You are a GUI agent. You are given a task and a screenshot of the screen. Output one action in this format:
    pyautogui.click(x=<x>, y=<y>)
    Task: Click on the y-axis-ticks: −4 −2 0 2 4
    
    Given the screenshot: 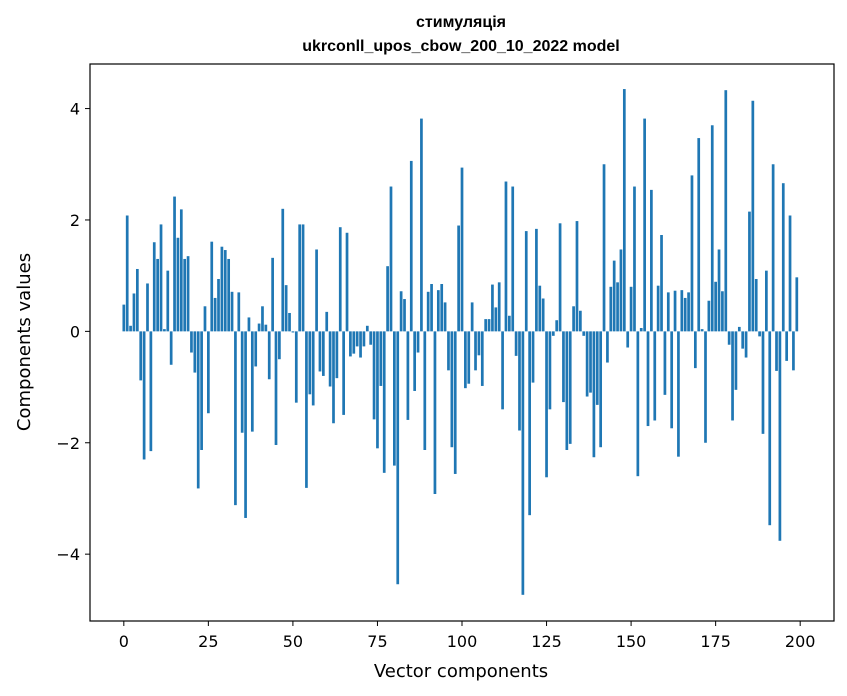 What is the action you would take?
    pyautogui.click(x=73, y=332)
    